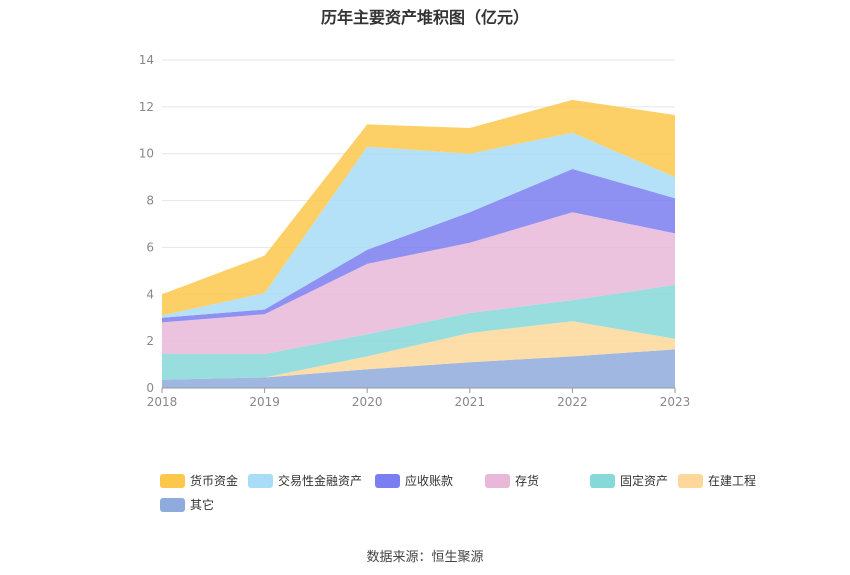 The width and height of the screenshot is (850, 575). Describe the element at coordinates (644, 481) in the screenshot. I see `legend-label: 固定资产` at that location.